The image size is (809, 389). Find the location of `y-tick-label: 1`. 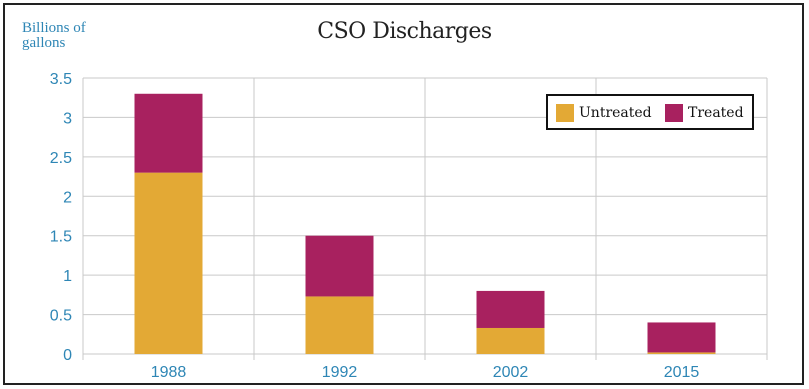

y-tick-label: 1 is located at coordinates (67, 276).